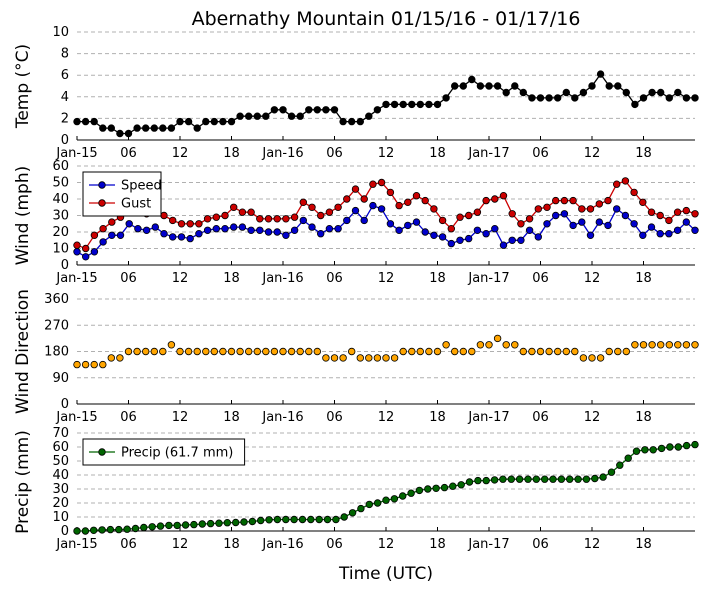 The image size is (705, 597). Describe the element at coordinates (23, 351) in the screenshot. I see `y-axis-label-wind-direction: Wind Direction` at that location.